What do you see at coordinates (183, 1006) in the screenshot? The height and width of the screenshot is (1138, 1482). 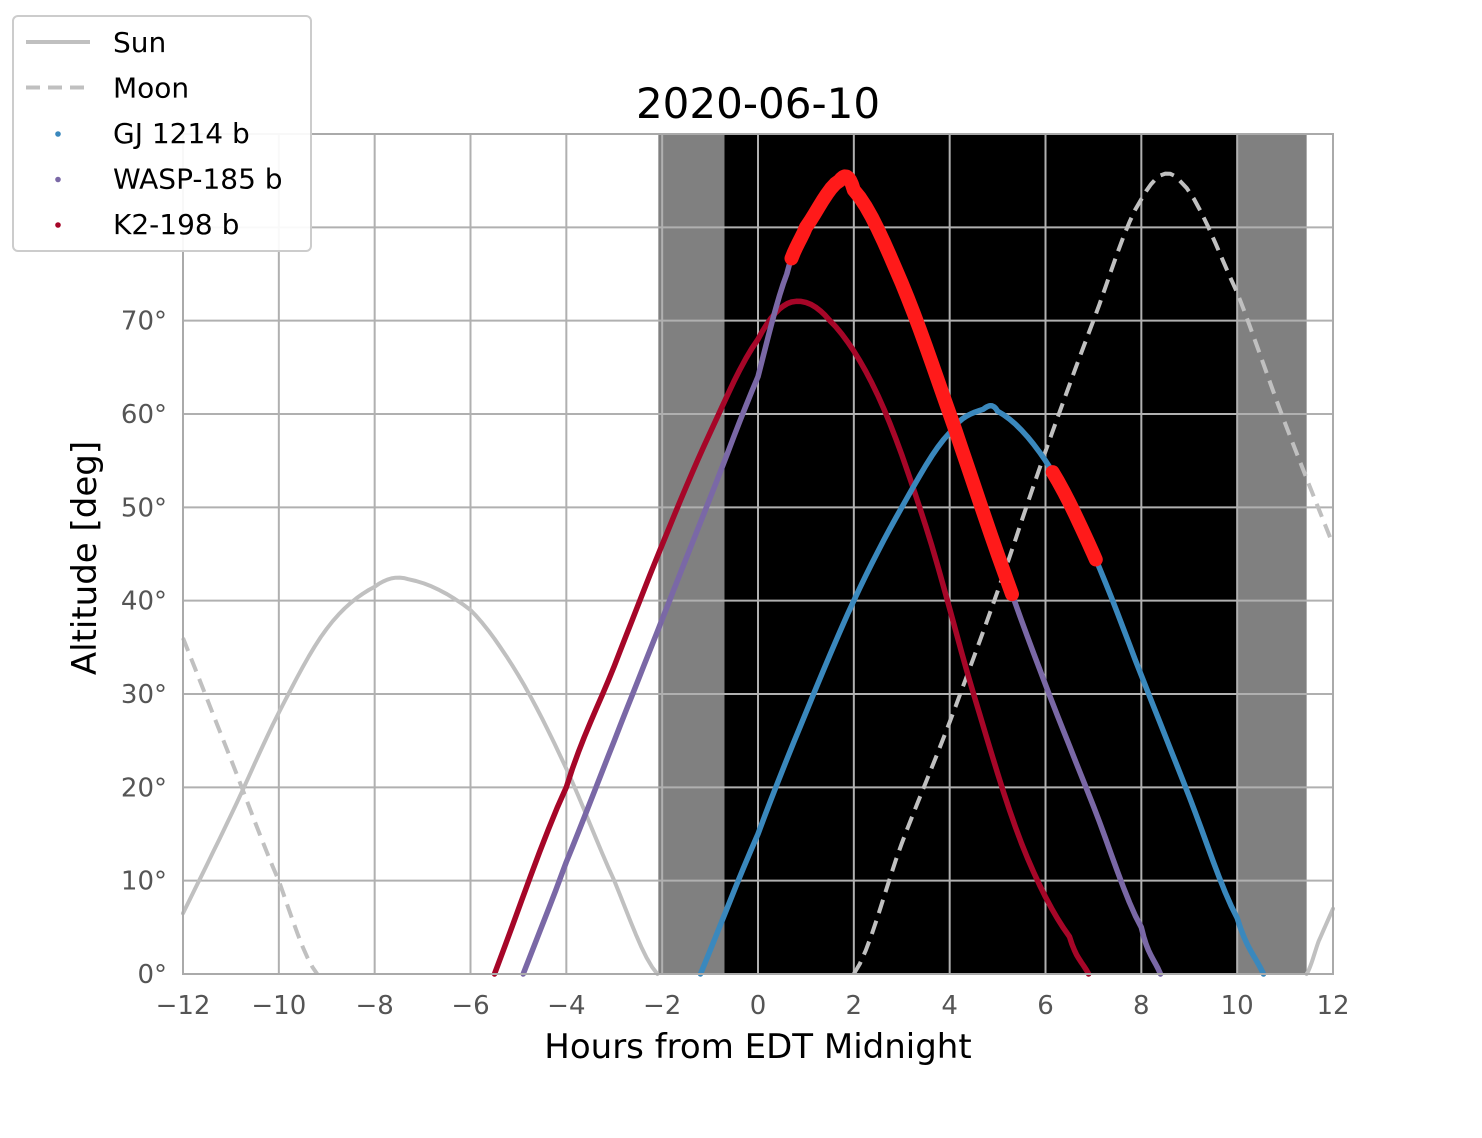 I see `x-tick-label: −12` at bounding box center [183, 1006].